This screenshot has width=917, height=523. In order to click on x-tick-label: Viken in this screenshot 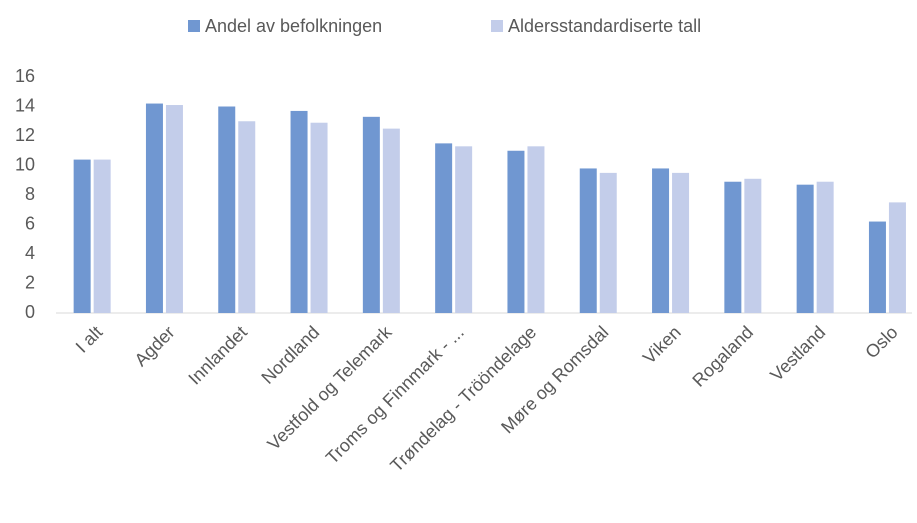, I will do `click(662, 345)`.